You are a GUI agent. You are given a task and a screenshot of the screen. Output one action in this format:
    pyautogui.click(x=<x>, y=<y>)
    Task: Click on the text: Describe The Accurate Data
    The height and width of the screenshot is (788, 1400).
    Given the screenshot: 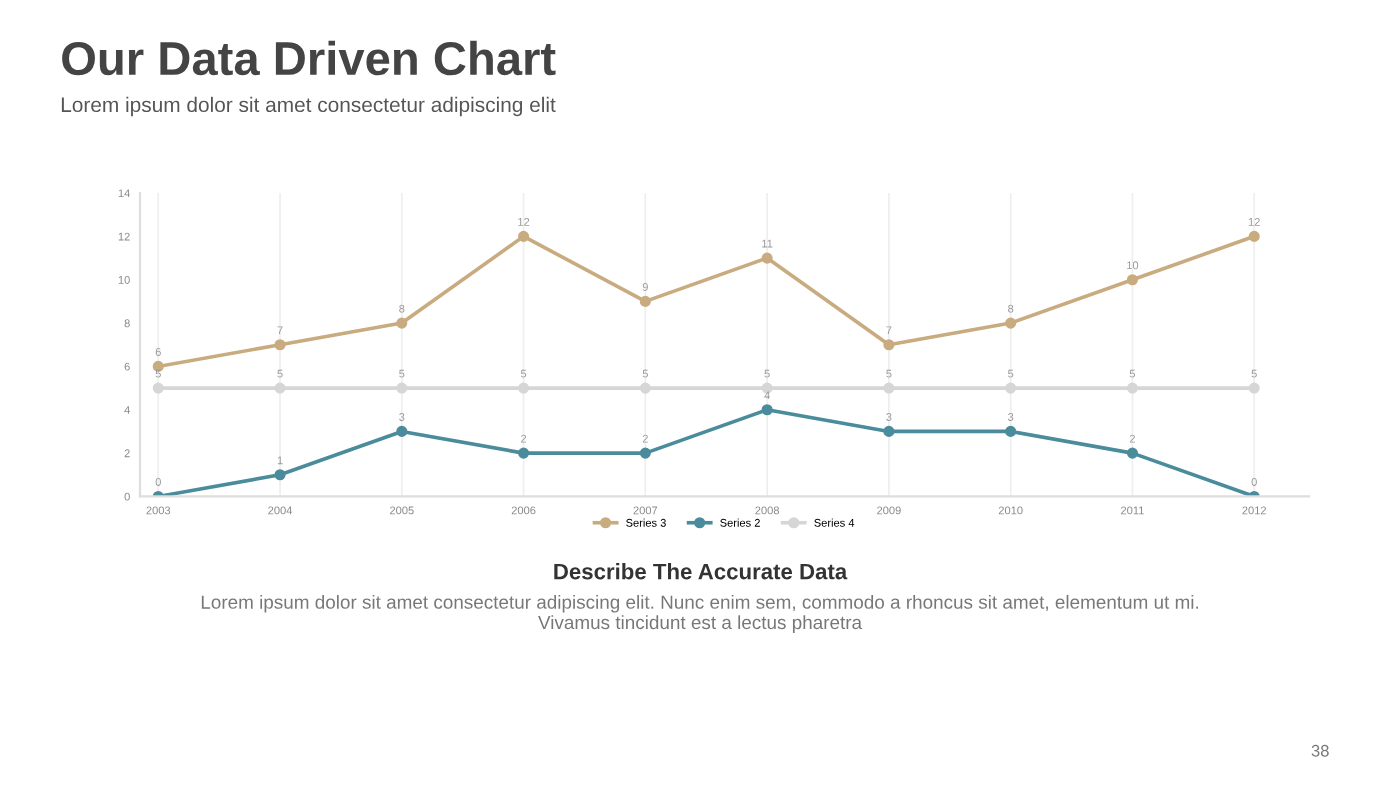 What is the action you would take?
    pyautogui.click(x=701, y=571)
    